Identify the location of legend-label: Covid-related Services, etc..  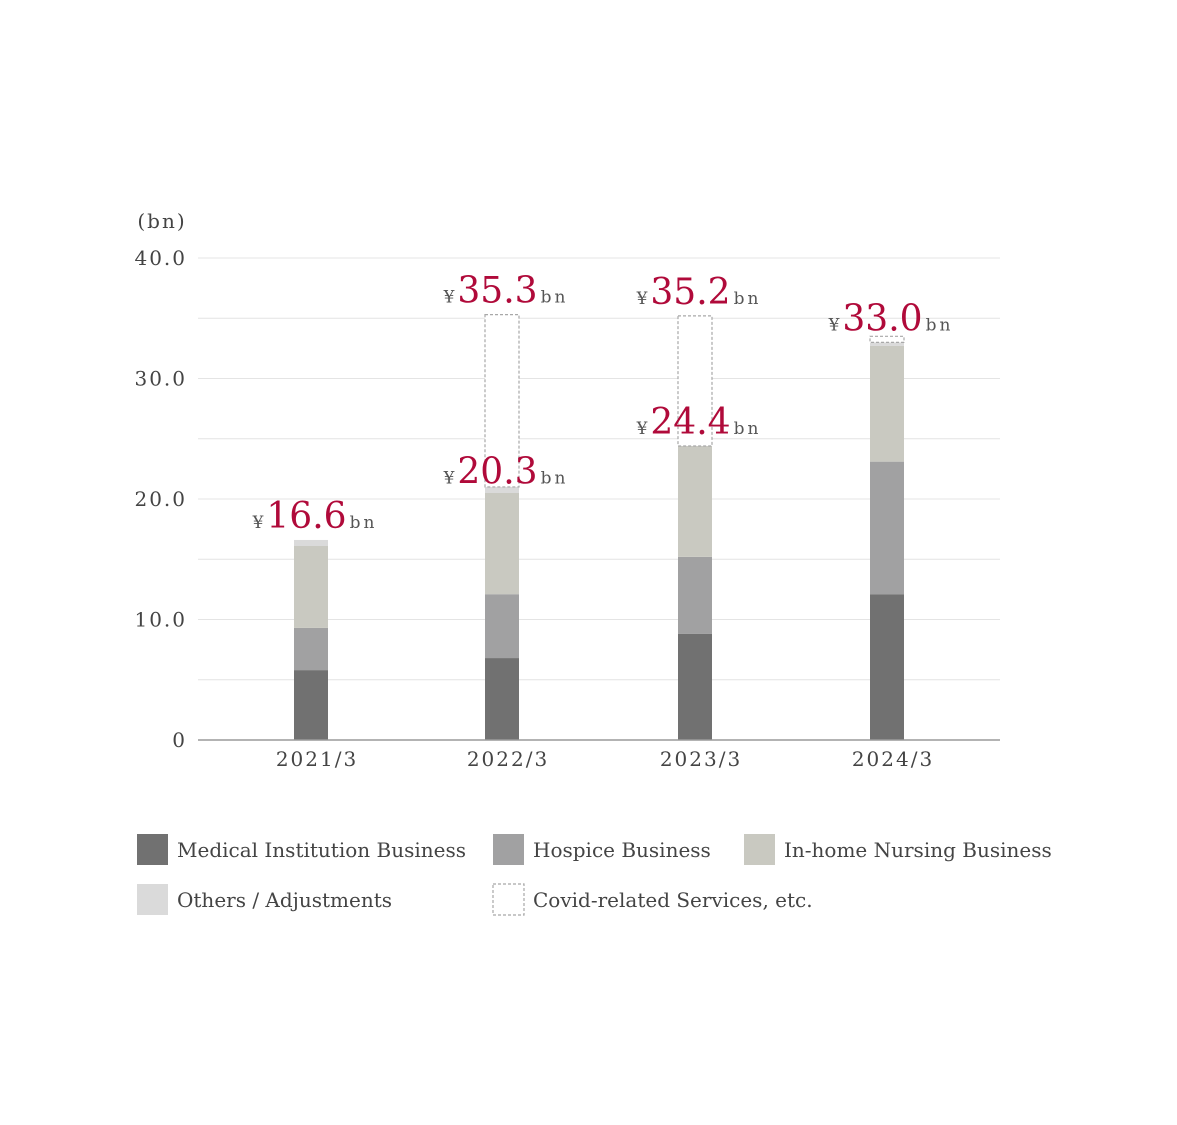
(673, 900).